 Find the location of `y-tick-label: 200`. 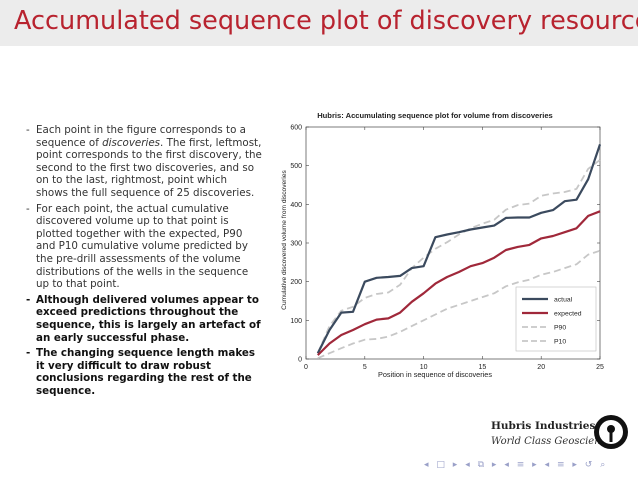

y-tick-label: 200 is located at coordinates (296, 282).